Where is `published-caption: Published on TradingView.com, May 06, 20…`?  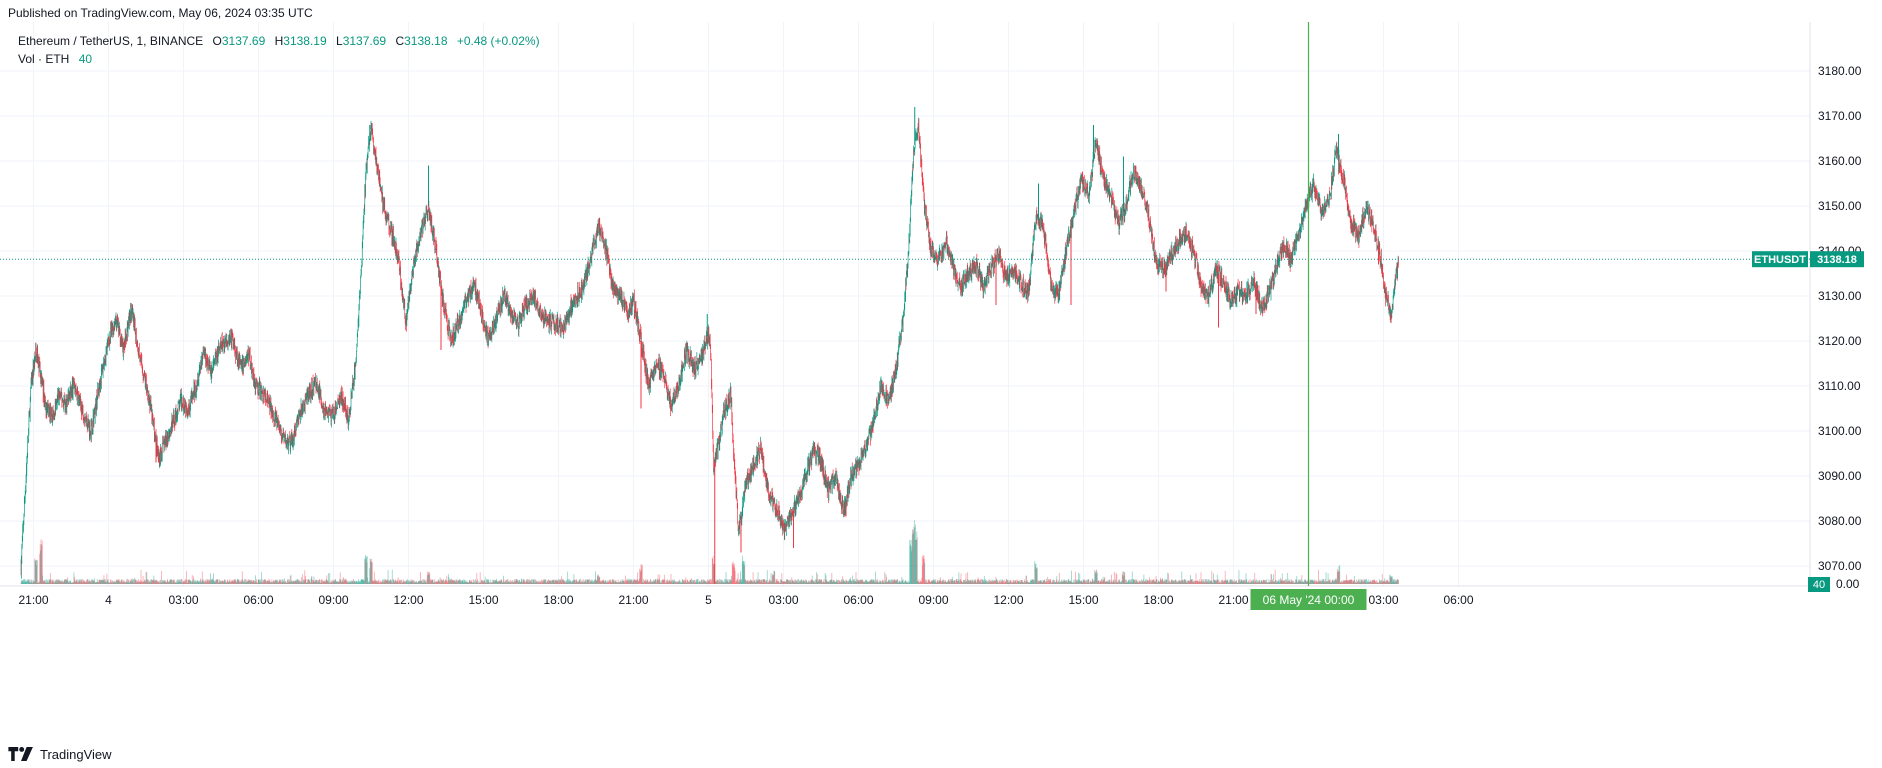
published-caption: Published on TradingView.com, May 06, 20… is located at coordinates (160, 13).